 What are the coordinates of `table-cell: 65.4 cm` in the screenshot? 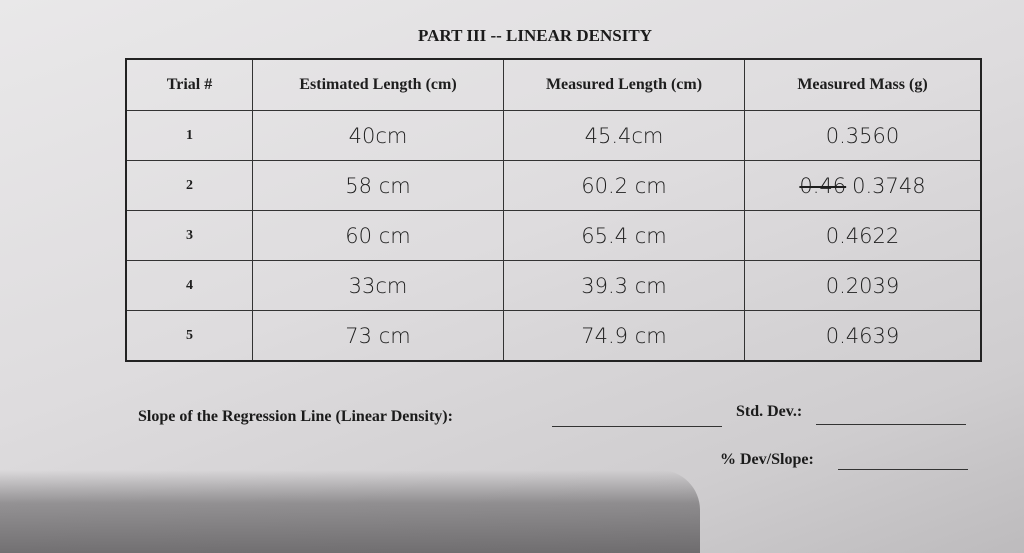 It's located at (624, 235).